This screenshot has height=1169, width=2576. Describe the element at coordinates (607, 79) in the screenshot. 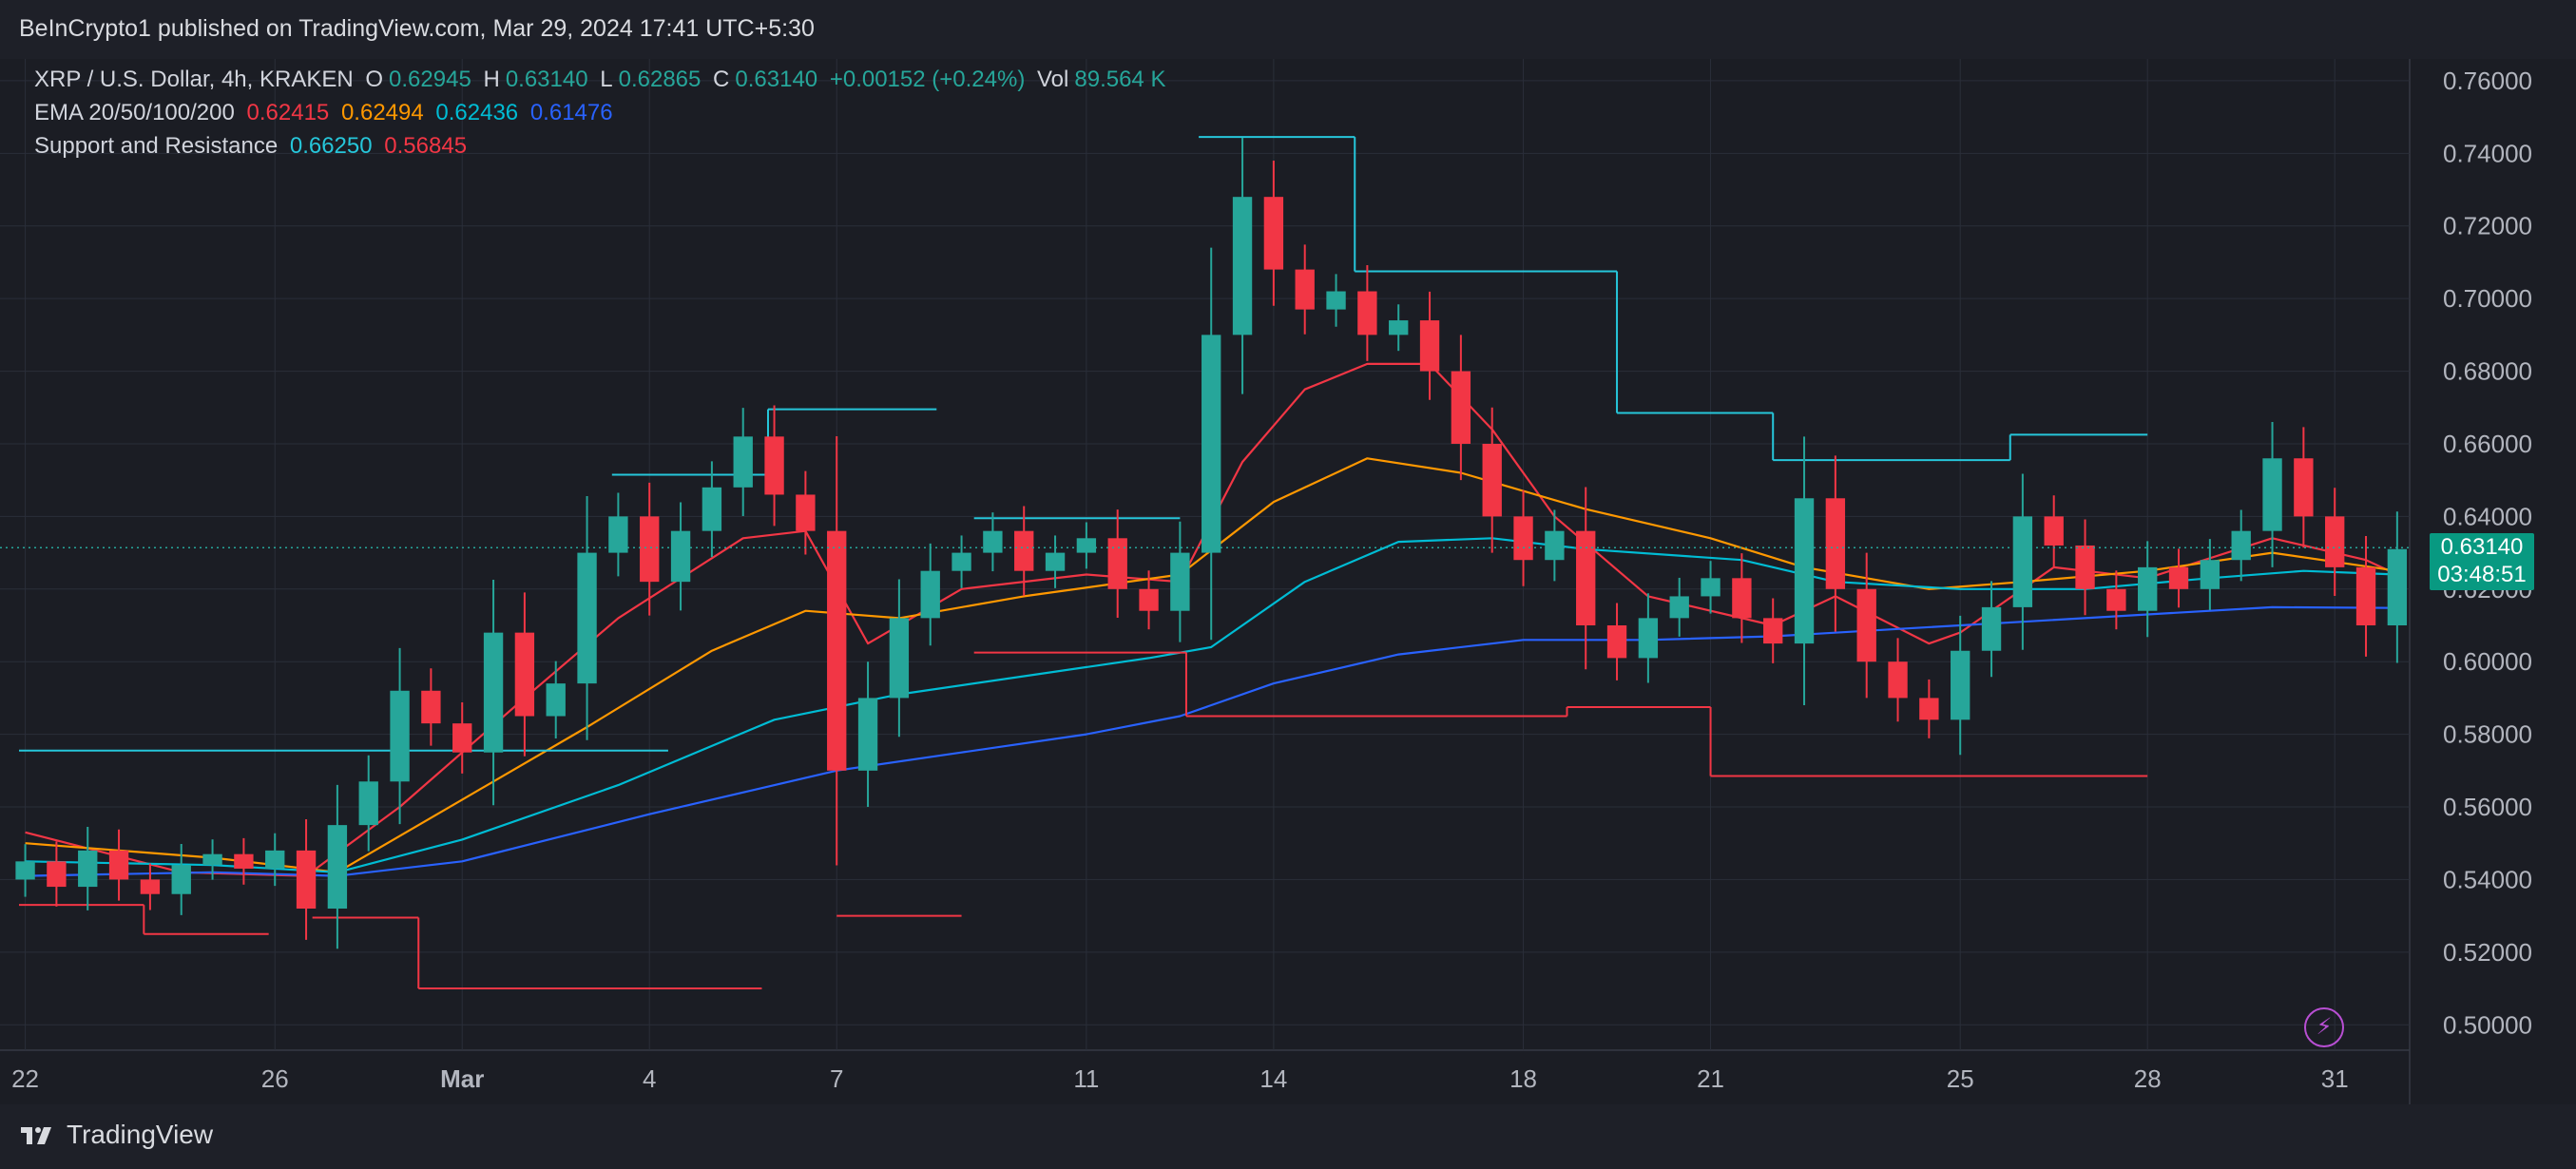

I see `low-label: L` at that location.